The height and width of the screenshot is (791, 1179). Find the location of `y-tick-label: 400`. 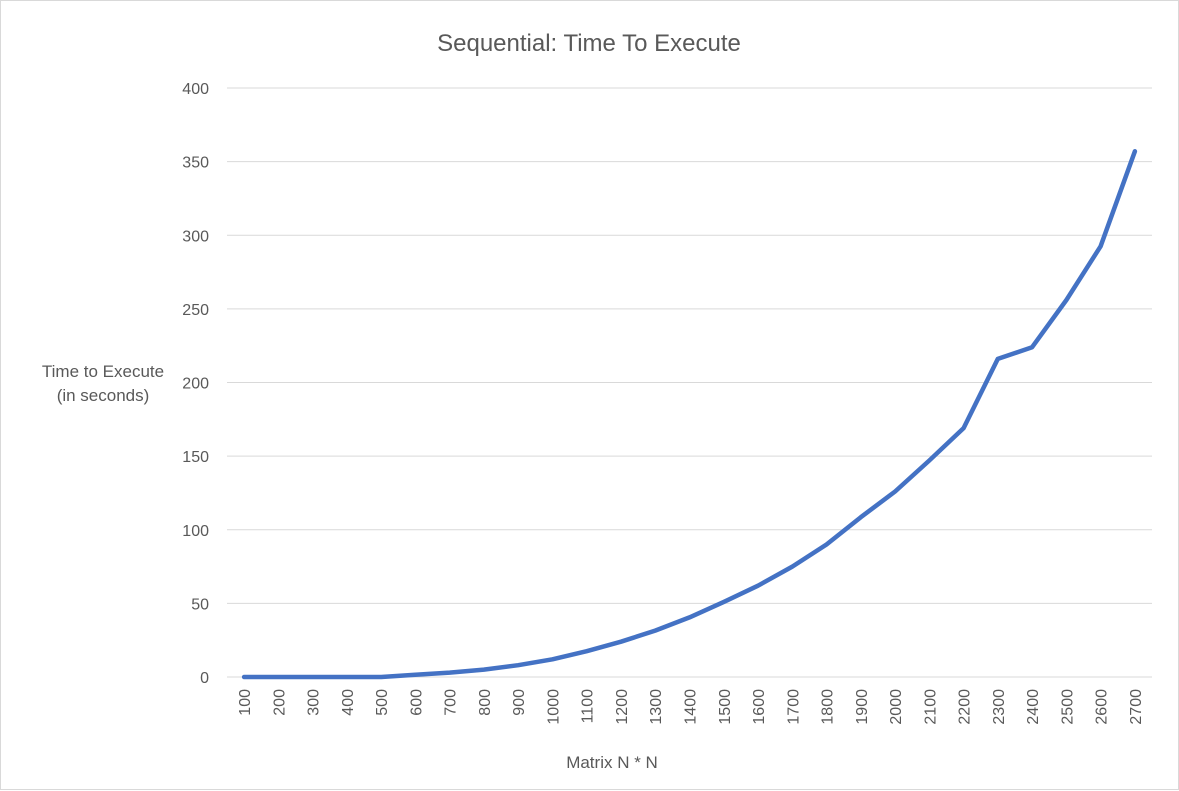

y-tick-label: 400 is located at coordinates (195, 89).